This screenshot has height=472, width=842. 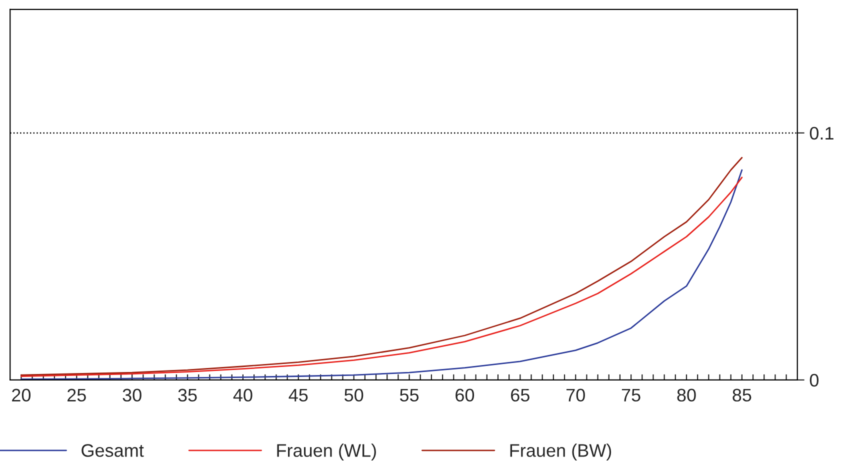 I want to click on x-tick-label: 30, so click(x=132, y=395).